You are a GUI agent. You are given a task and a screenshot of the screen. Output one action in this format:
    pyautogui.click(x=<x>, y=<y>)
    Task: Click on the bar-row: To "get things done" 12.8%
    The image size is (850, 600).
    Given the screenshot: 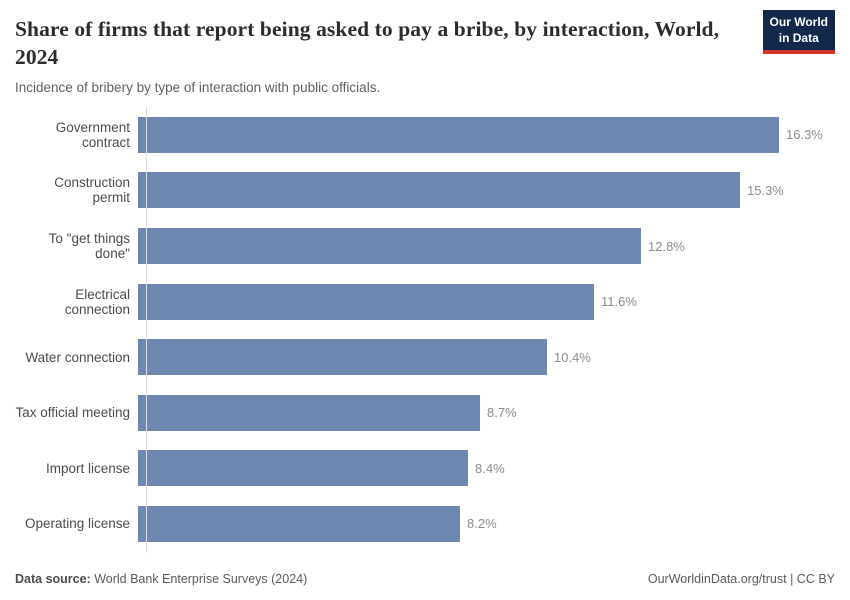 What is the action you would take?
    pyautogui.click(x=432, y=246)
    